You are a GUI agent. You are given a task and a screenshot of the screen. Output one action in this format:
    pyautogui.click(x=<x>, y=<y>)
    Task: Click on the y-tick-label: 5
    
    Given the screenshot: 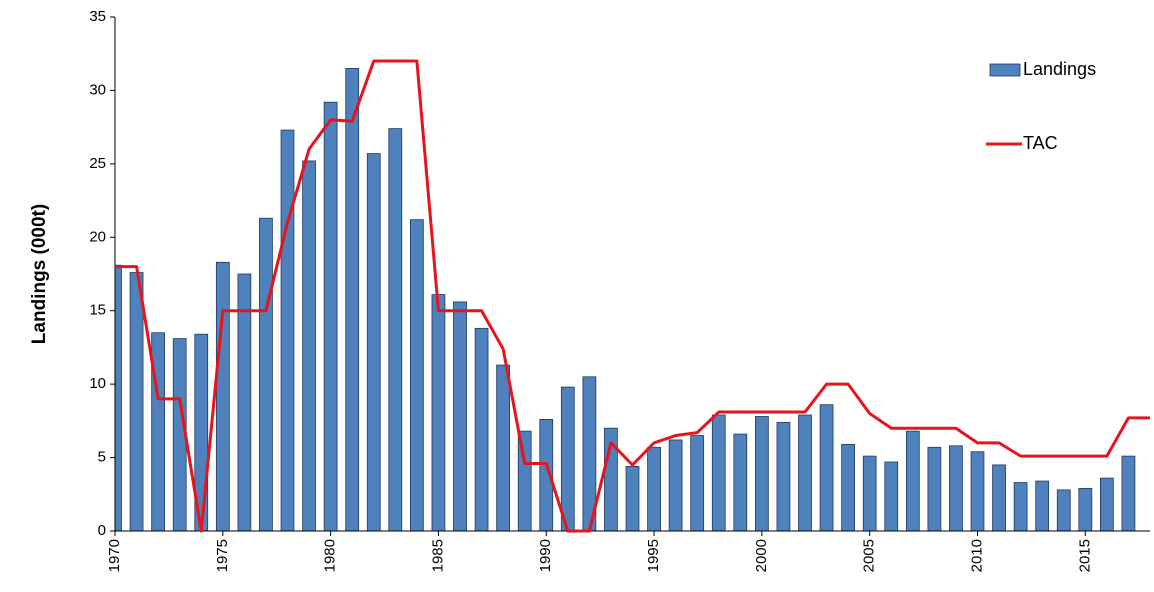 What is the action you would take?
    pyautogui.click(x=102, y=457)
    